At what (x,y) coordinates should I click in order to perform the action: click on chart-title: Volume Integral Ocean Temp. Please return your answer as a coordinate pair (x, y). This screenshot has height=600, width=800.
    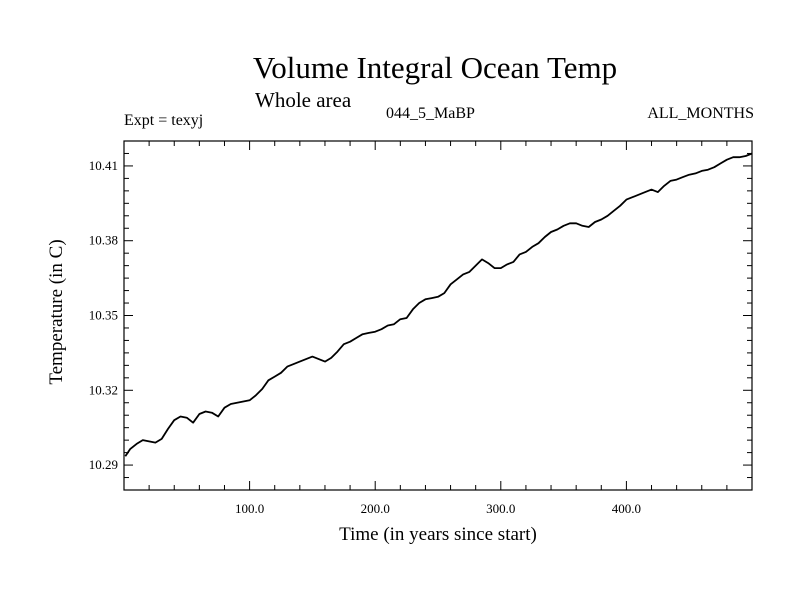
    Looking at the image, I should click on (435, 67).